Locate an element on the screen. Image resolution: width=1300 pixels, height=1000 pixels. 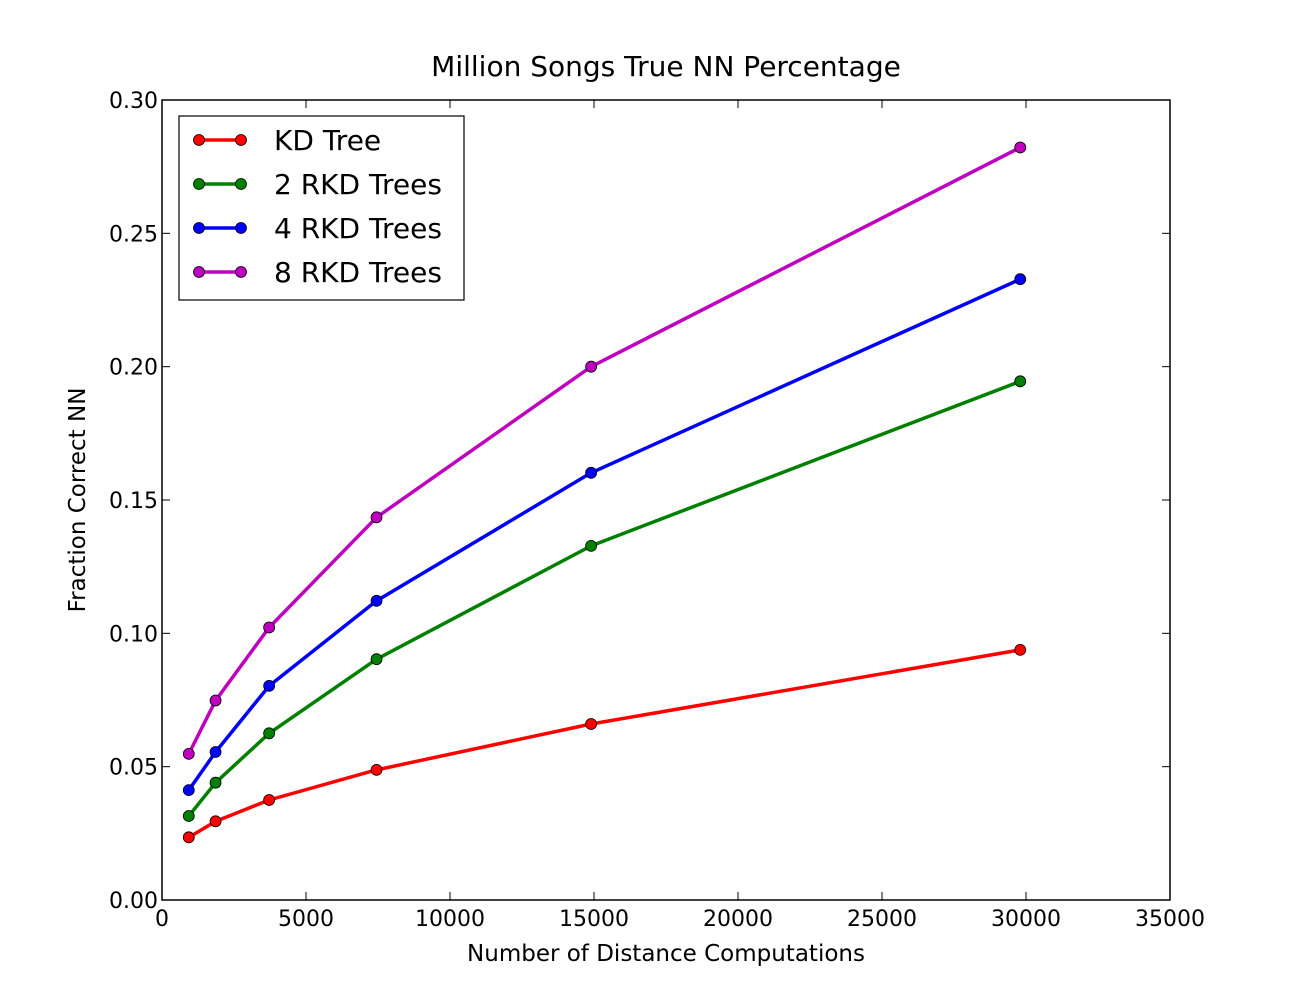
legend-entry: KD Tree is located at coordinates (287, 140).